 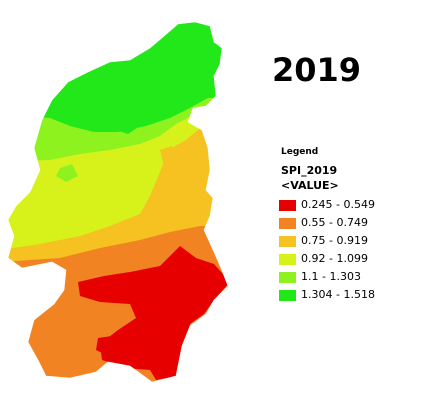 I want to click on legend-heading: Legend, so click(x=300, y=152).